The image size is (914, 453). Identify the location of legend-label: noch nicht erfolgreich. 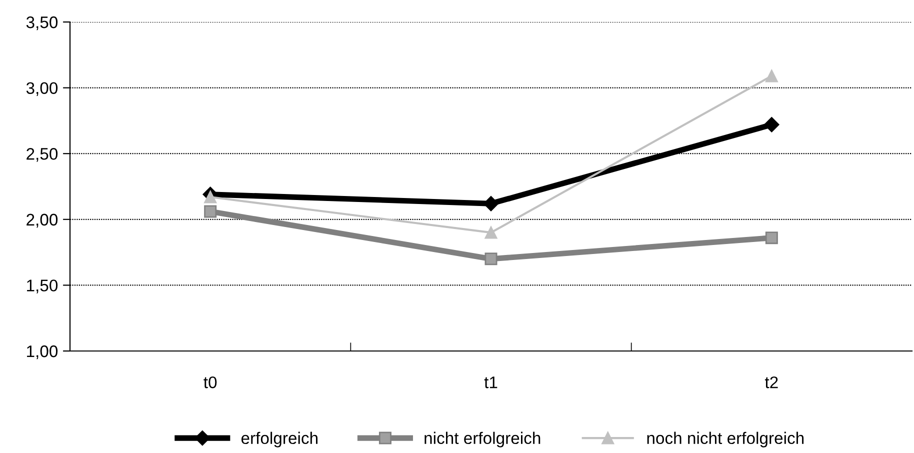
(725, 440).